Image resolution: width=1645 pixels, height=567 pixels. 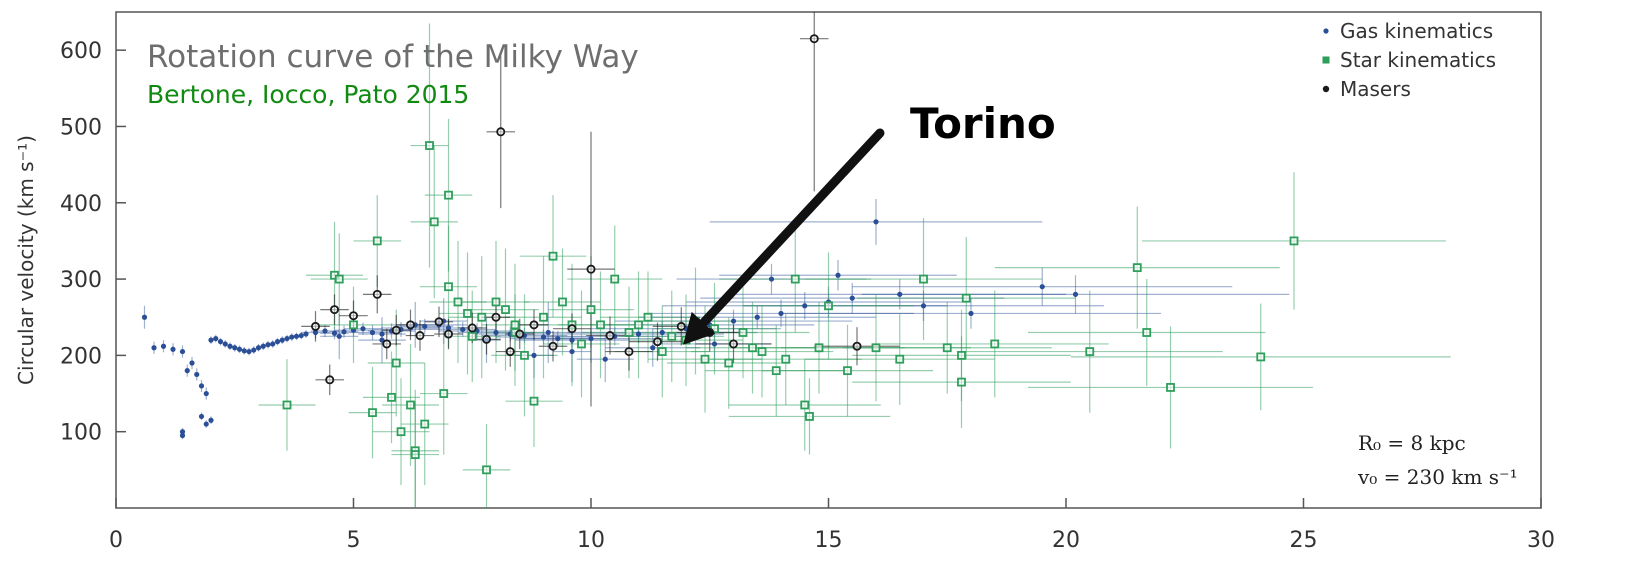 I want to click on legend: Gas kinematics Star kinematics Masers, so click(x=1409, y=60).